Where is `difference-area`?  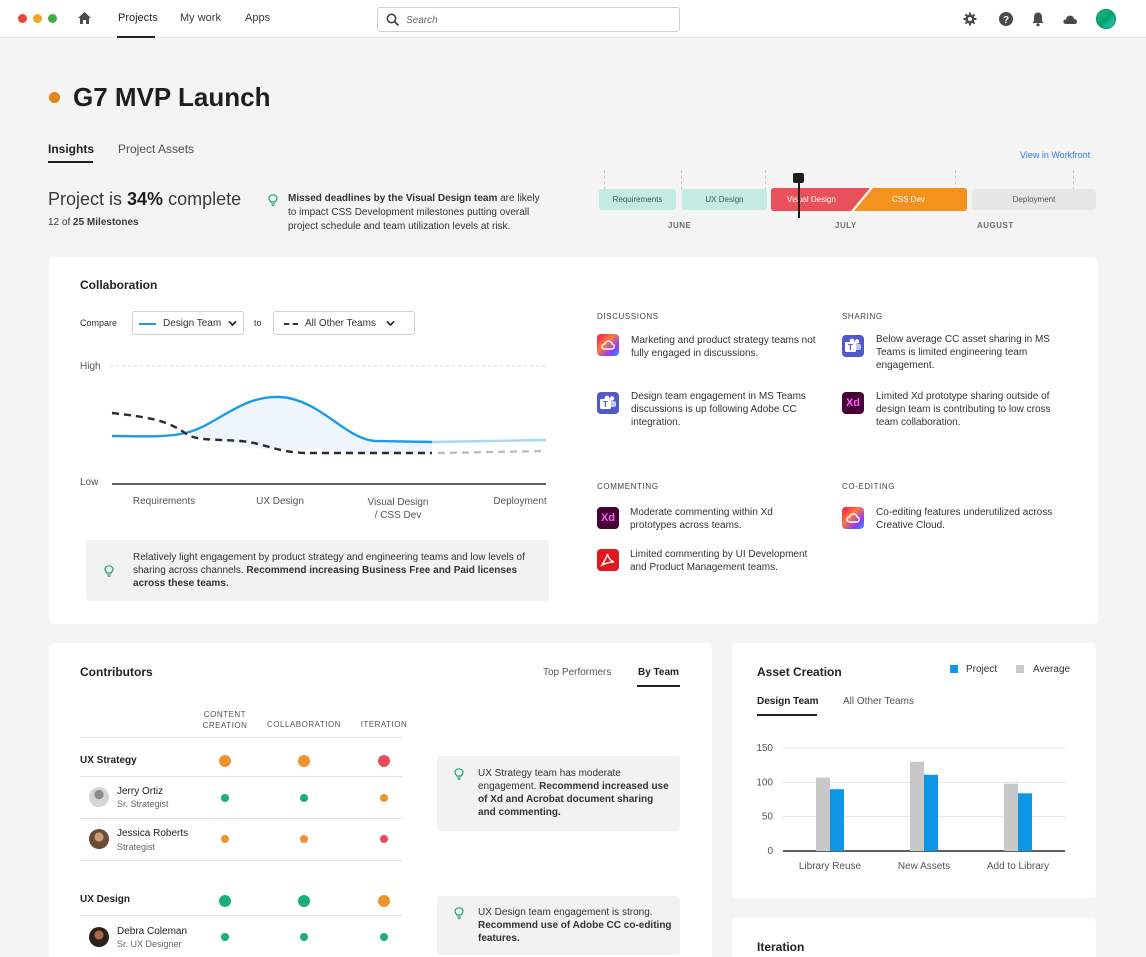 difference-area is located at coordinates (308, 424).